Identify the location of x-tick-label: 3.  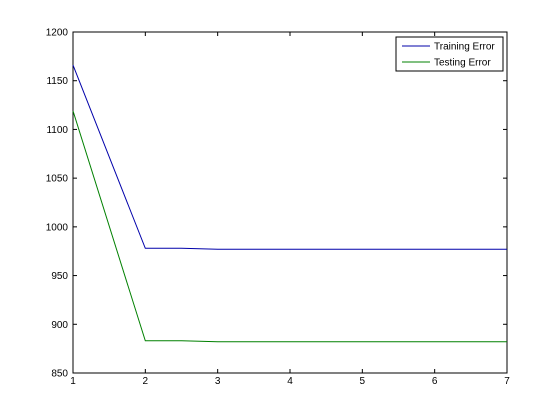
(218, 381).